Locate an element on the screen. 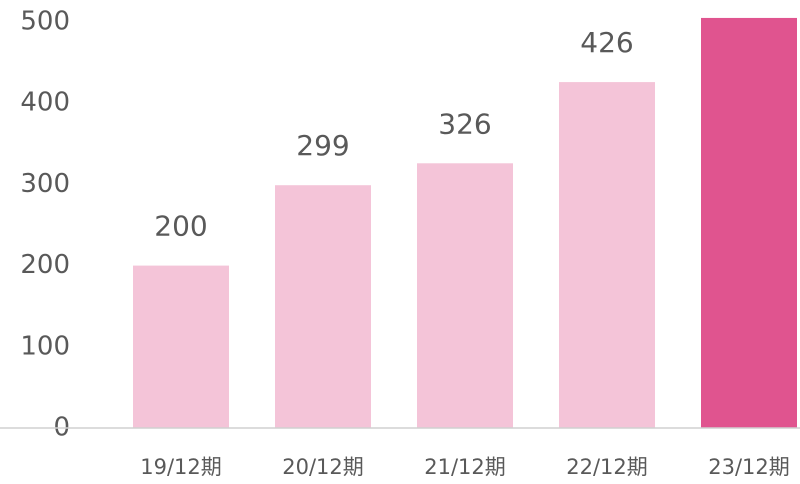 Image resolution: width=800 pixels, height=484 pixels. y-tick-label: 100 is located at coordinates (45, 346).